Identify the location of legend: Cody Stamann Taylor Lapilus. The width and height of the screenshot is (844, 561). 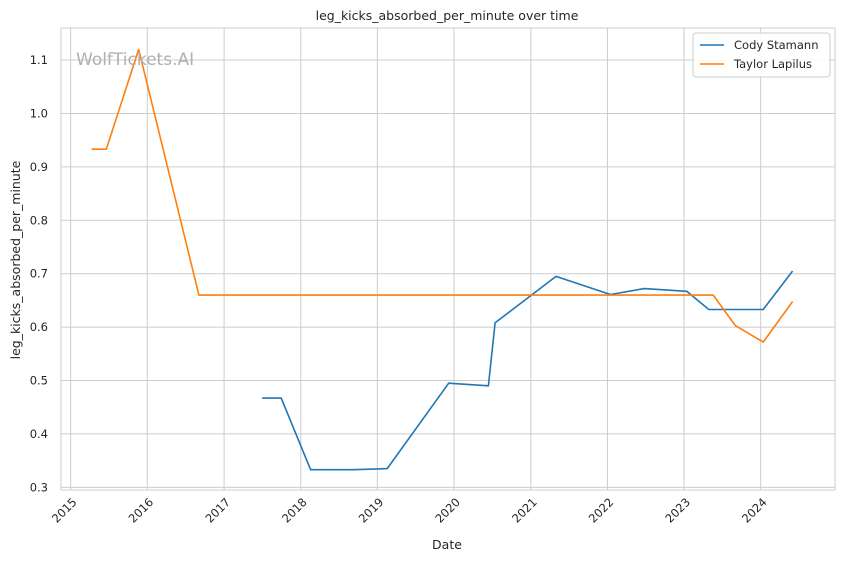
(761, 55).